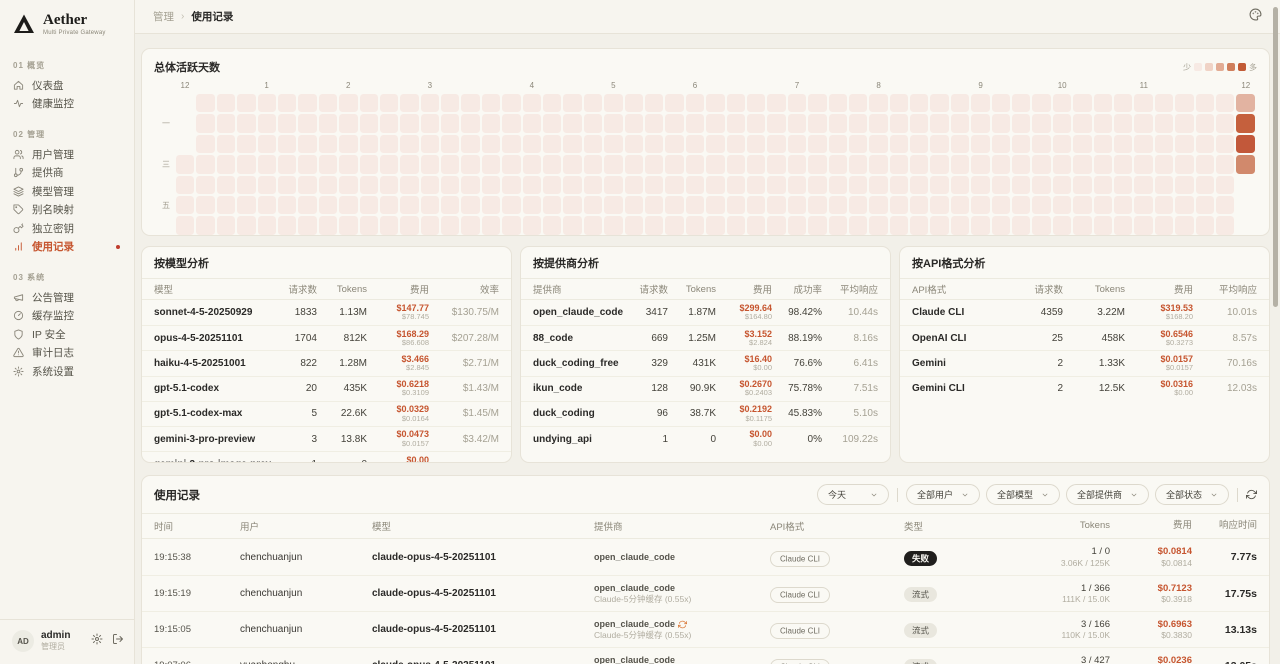 The height and width of the screenshot is (664, 1280). Describe the element at coordinates (97, 641) in the screenshot. I see `settings-gear-icon` at that location.